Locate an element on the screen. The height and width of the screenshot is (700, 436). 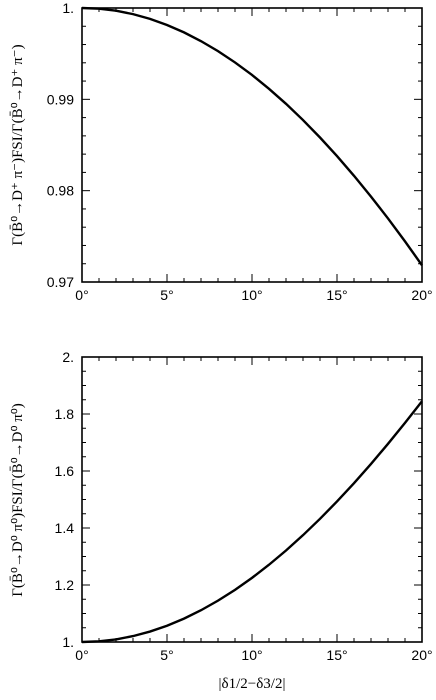
top-x-tick-label: 10° is located at coordinates (251, 295).